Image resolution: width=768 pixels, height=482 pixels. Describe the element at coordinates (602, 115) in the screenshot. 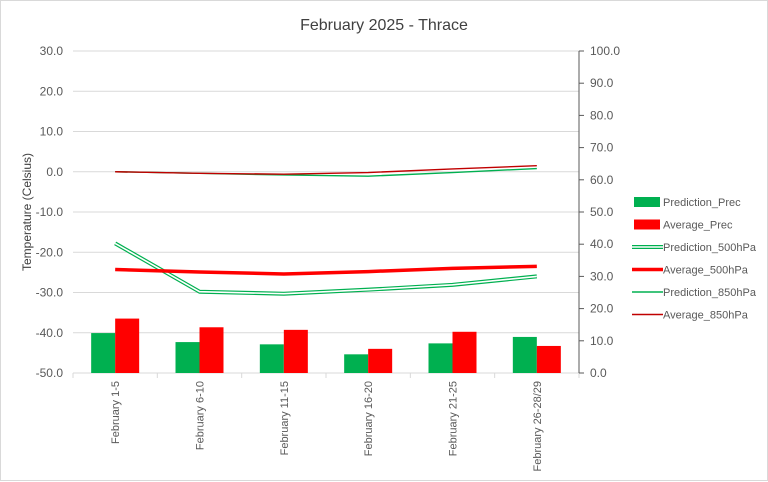

I see `right-tick-label: 80.0` at that location.